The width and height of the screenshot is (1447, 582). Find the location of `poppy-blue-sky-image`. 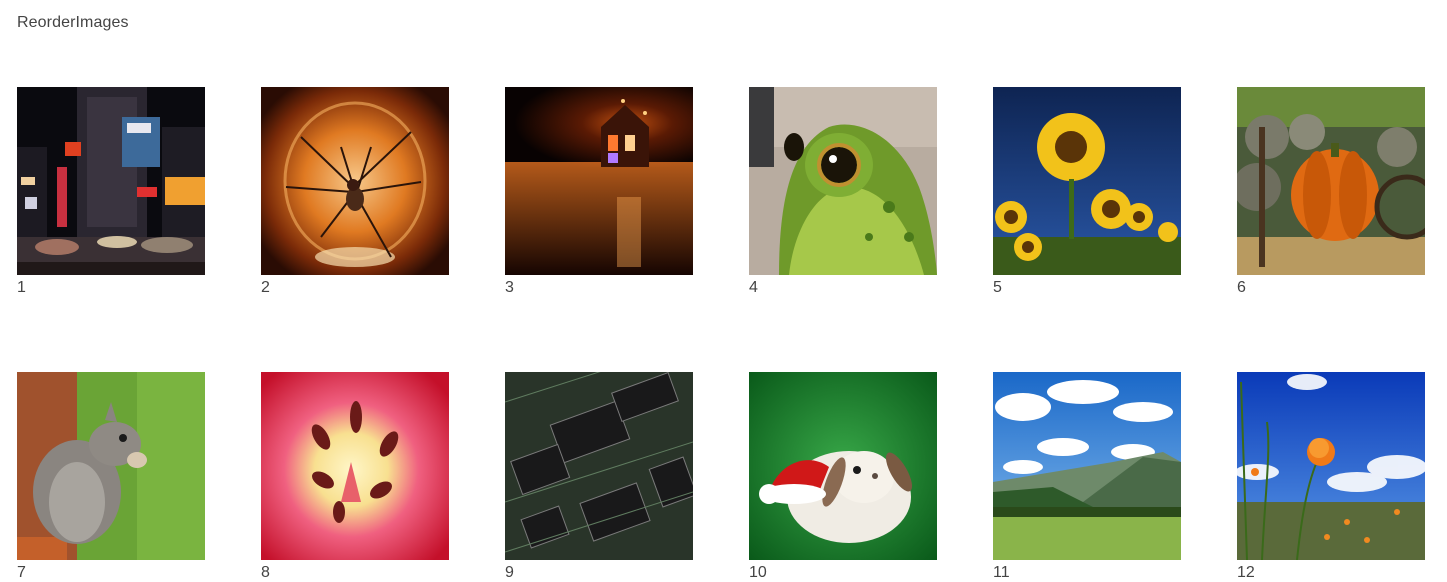

poppy-blue-sky-image is located at coordinates (1331, 466).